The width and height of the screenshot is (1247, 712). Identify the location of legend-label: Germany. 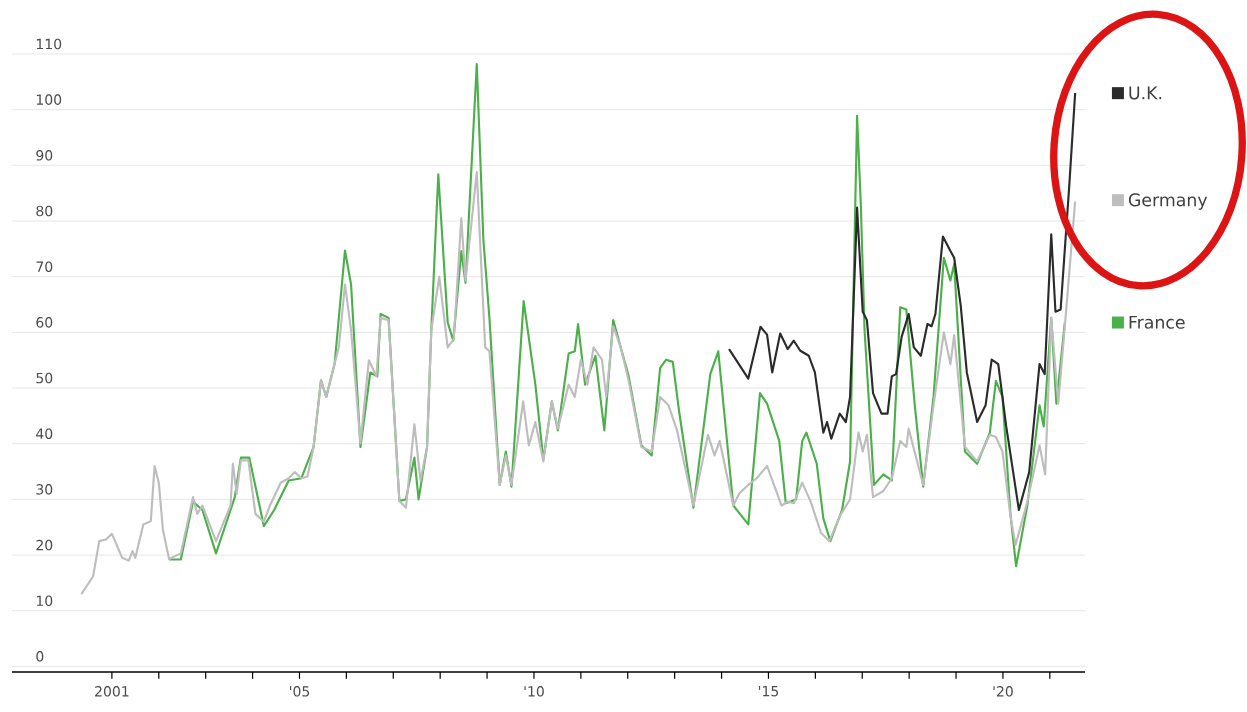
(1168, 201).